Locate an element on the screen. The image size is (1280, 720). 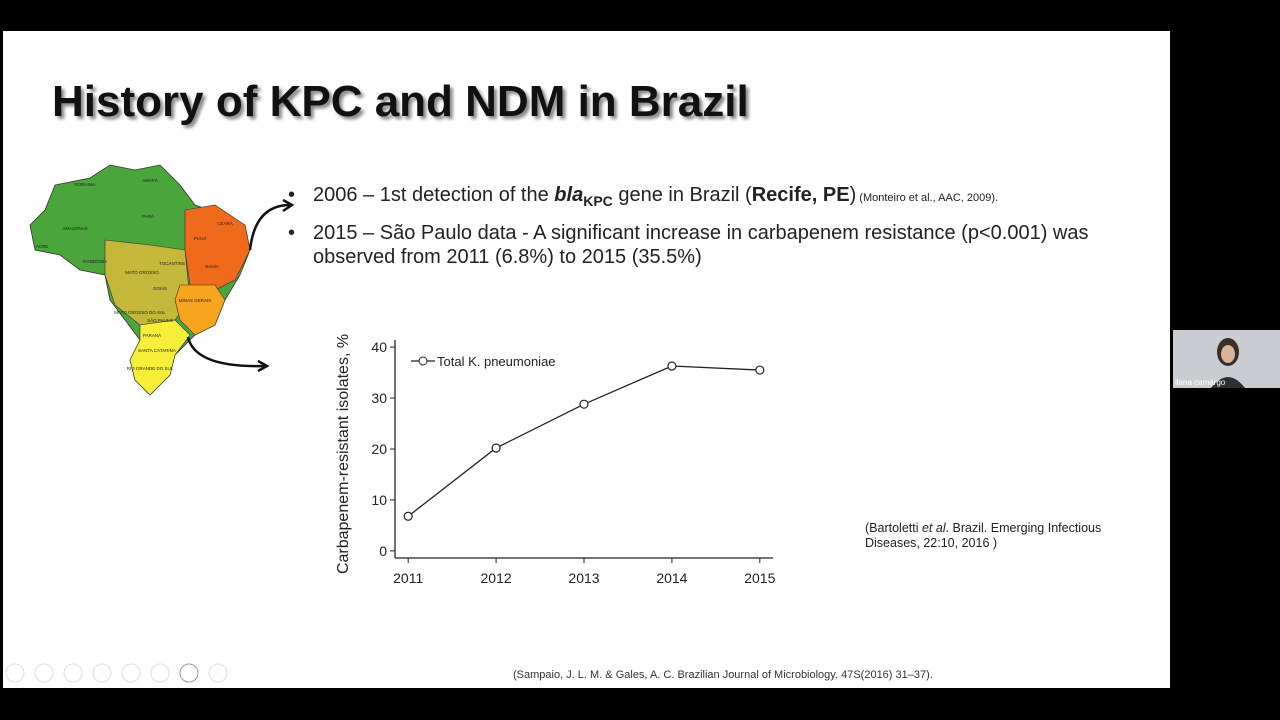
map-label: SANTA CATARINA is located at coordinates (157, 350).